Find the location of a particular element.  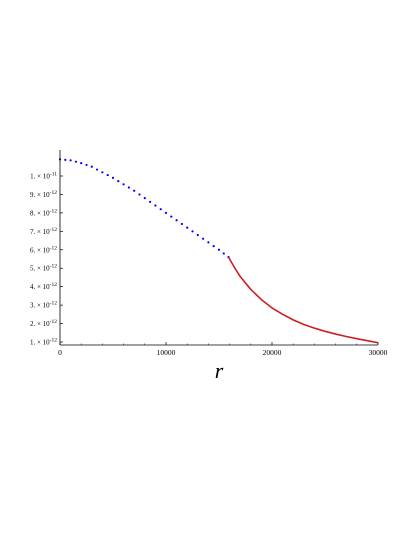

y-tick-label: 7. × 10-12 is located at coordinates (43, 231).